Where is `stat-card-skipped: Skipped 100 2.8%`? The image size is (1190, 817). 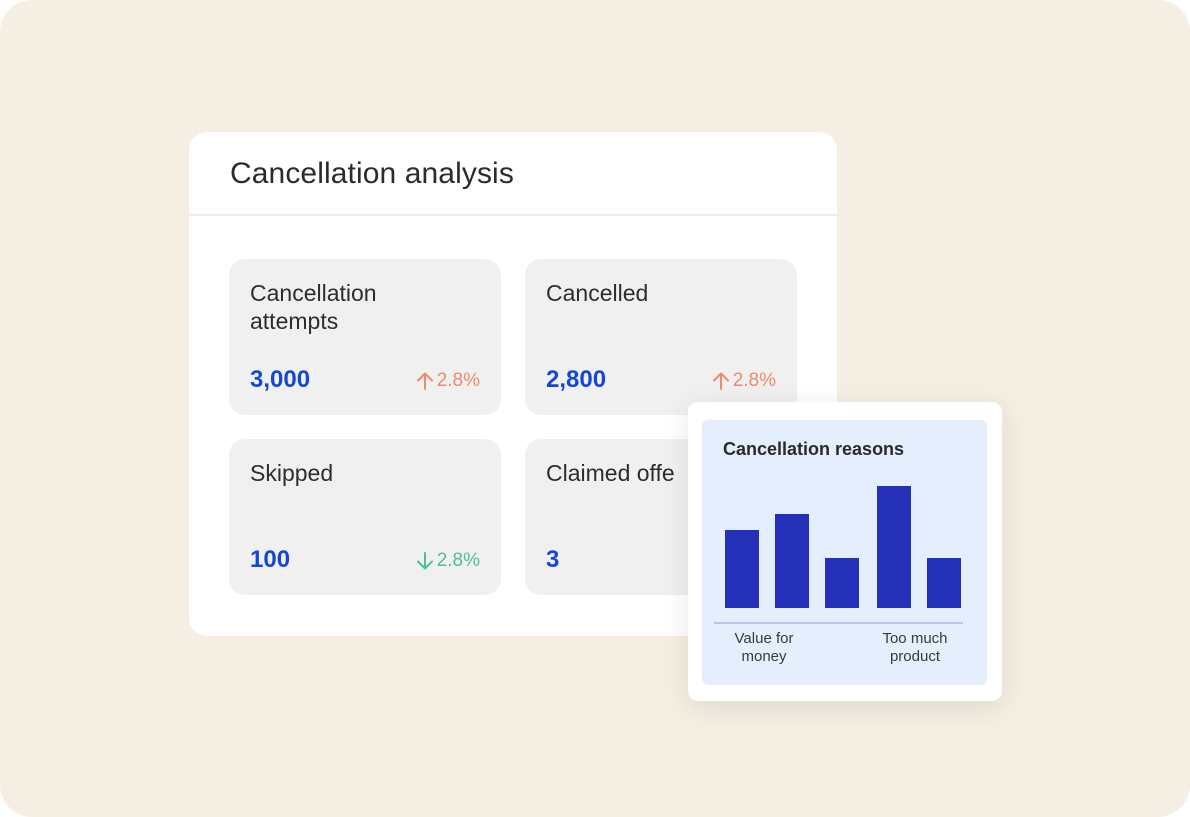
stat-card-skipped: Skipped 100 2.8% is located at coordinates (365, 517).